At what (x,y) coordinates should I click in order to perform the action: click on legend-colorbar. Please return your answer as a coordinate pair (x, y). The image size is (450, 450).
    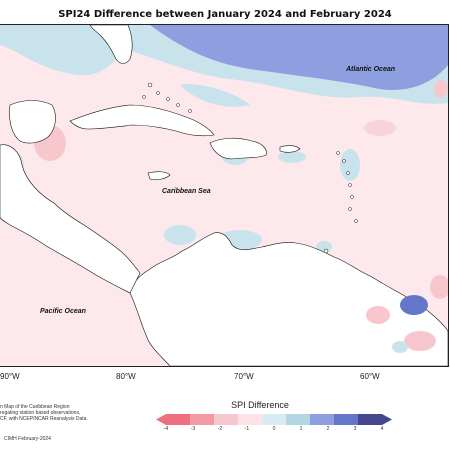
    Looking at the image, I should click on (274, 419).